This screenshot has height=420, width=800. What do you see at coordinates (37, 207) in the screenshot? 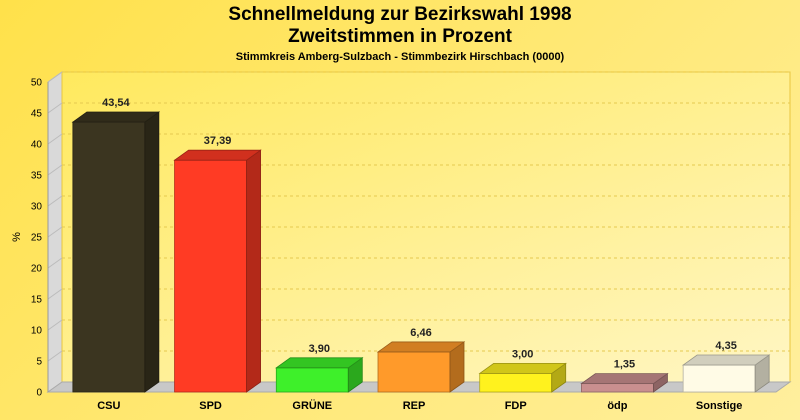
I see `y-tick-label: 30` at bounding box center [37, 207].